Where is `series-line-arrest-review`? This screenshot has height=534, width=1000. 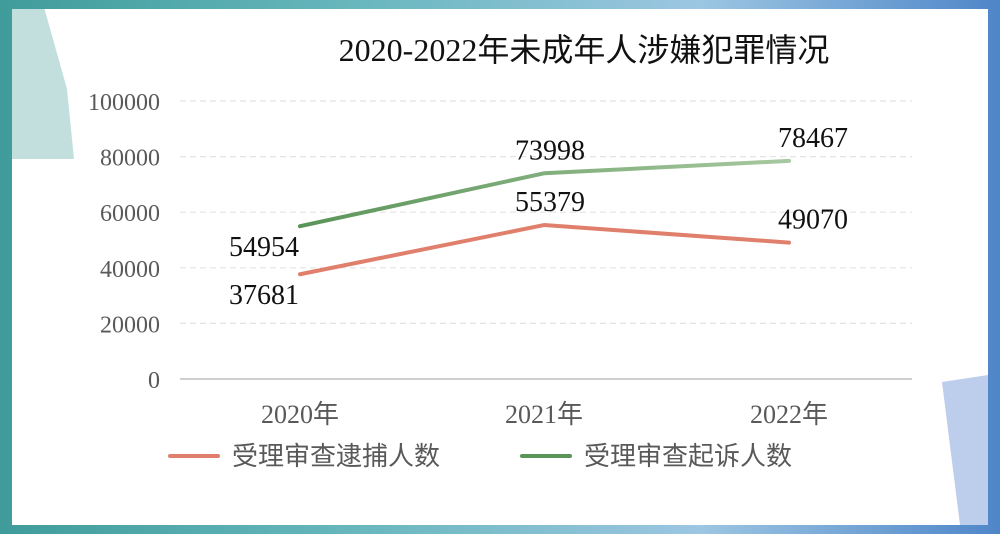 series-line-arrest-review is located at coordinates (544, 250).